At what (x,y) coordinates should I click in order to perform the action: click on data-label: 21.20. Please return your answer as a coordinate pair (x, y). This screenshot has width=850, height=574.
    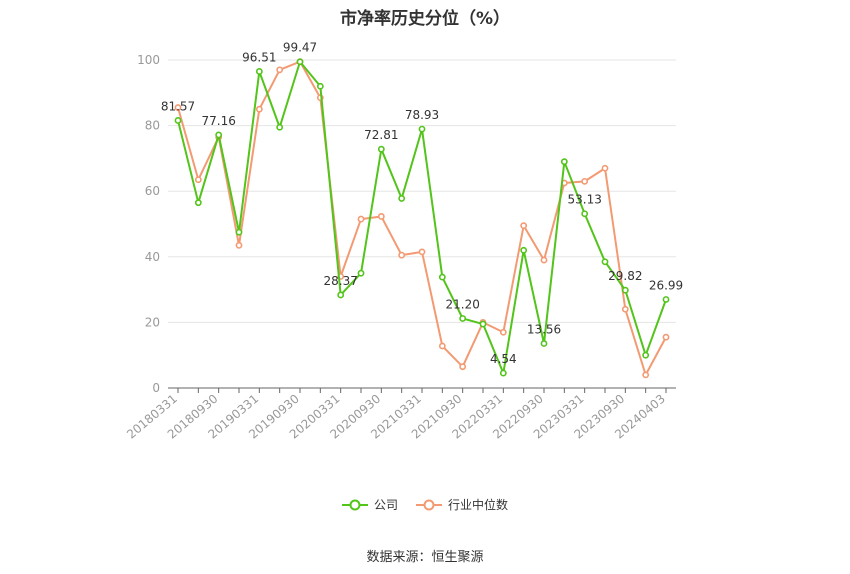
    Looking at the image, I should click on (462, 304).